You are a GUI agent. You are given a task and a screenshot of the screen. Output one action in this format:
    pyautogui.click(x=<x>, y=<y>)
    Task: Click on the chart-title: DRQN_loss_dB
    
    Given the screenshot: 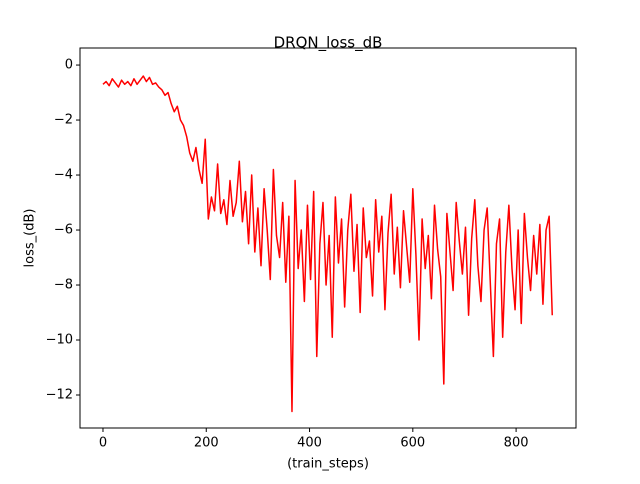 What is the action you would take?
    pyautogui.click(x=328, y=43)
    